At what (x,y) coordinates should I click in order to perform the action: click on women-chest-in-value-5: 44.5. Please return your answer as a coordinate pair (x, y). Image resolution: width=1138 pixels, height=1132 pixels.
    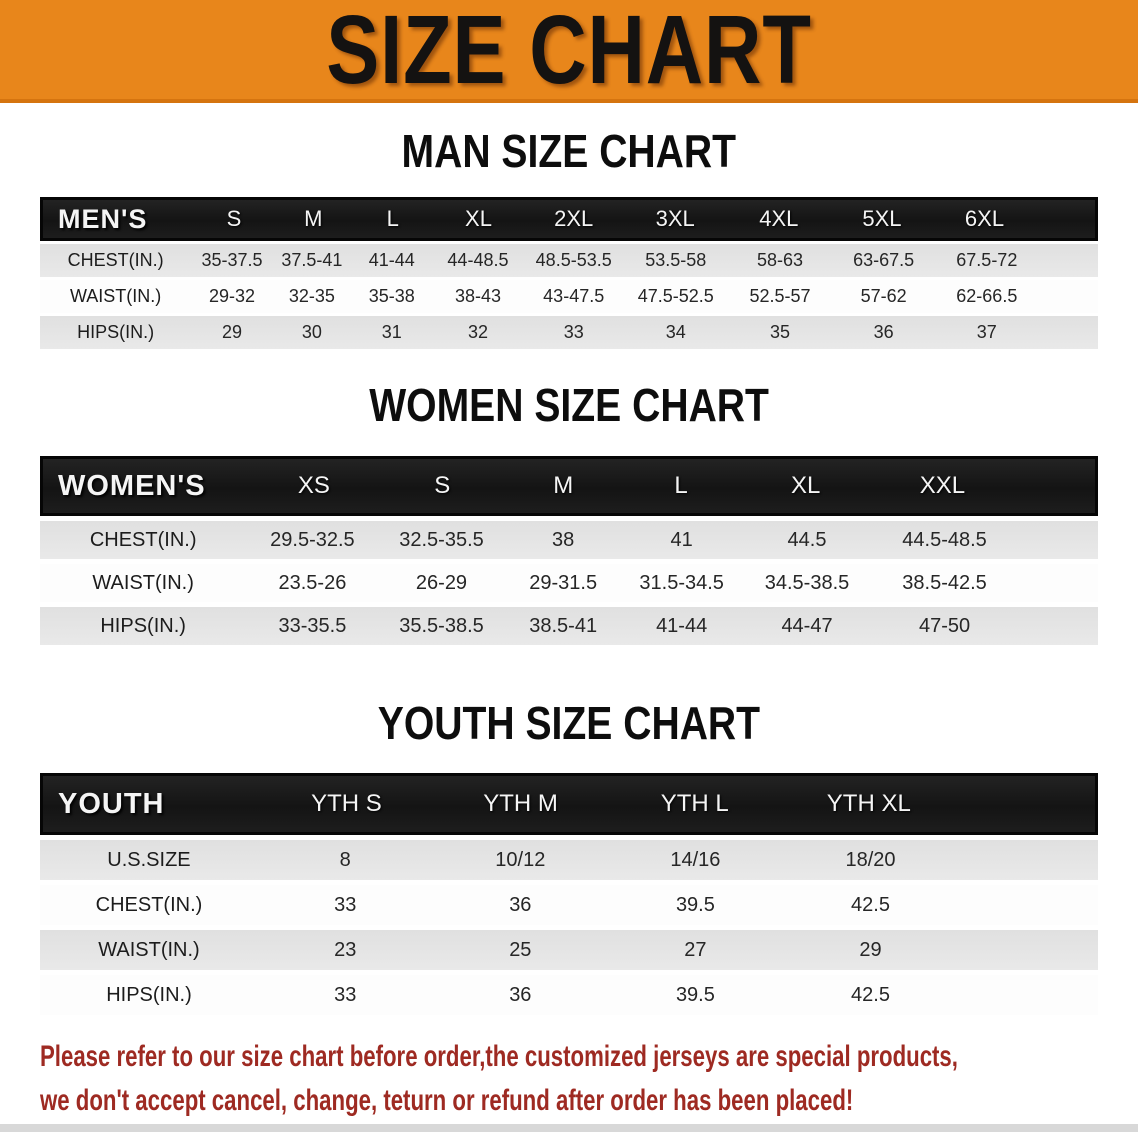
    Looking at the image, I should click on (807, 539).